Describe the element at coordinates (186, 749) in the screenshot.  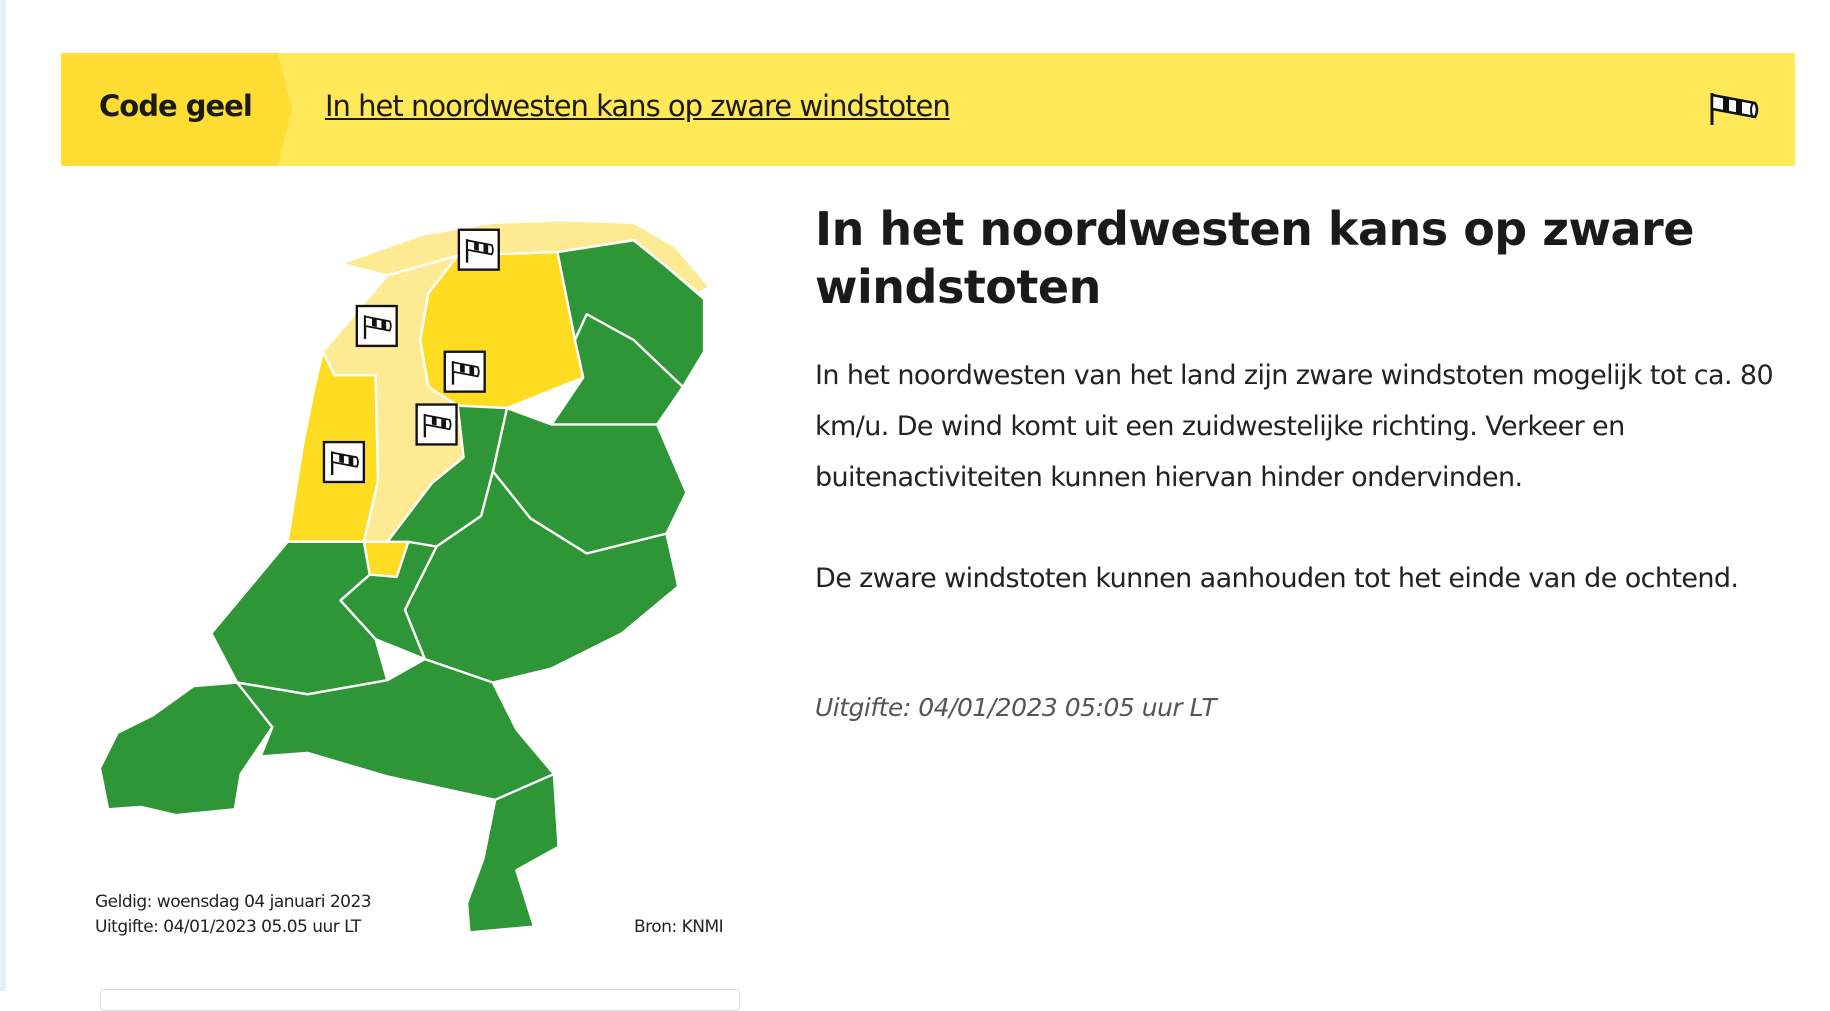
I see `region-zeeland` at that location.